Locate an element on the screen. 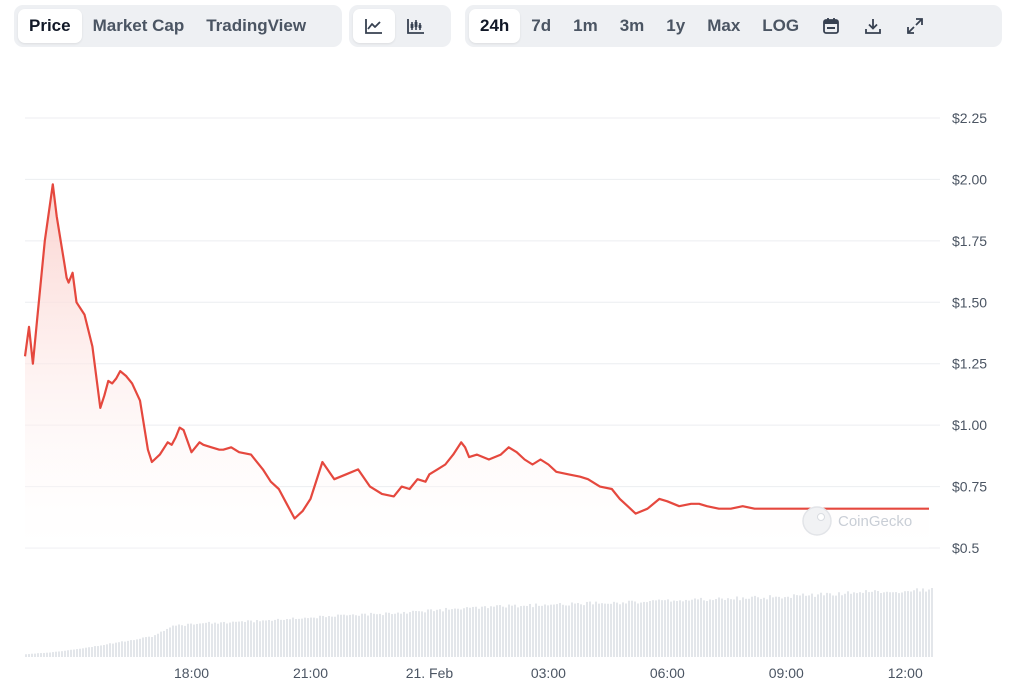 This screenshot has height=690, width=1024. tab-log: LOG is located at coordinates (781, 25).